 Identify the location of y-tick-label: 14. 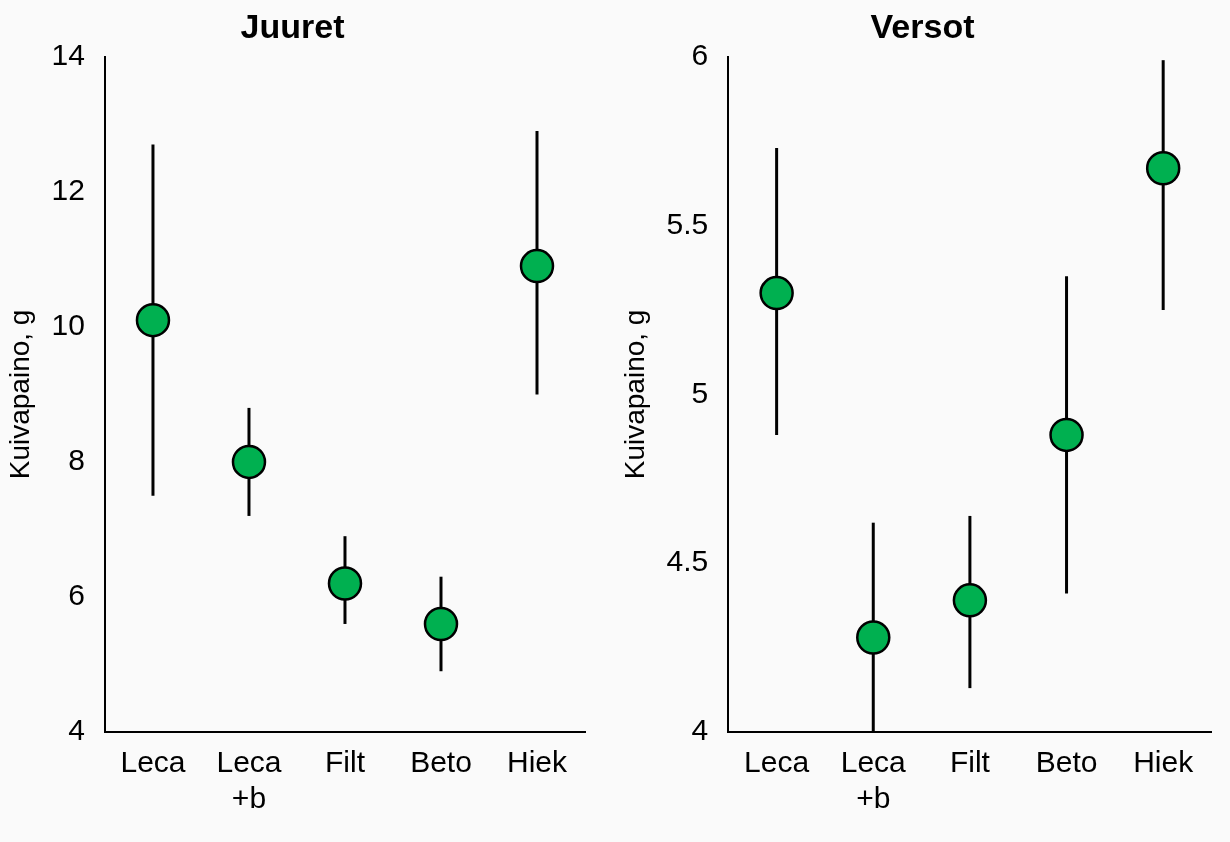
(68, 55).